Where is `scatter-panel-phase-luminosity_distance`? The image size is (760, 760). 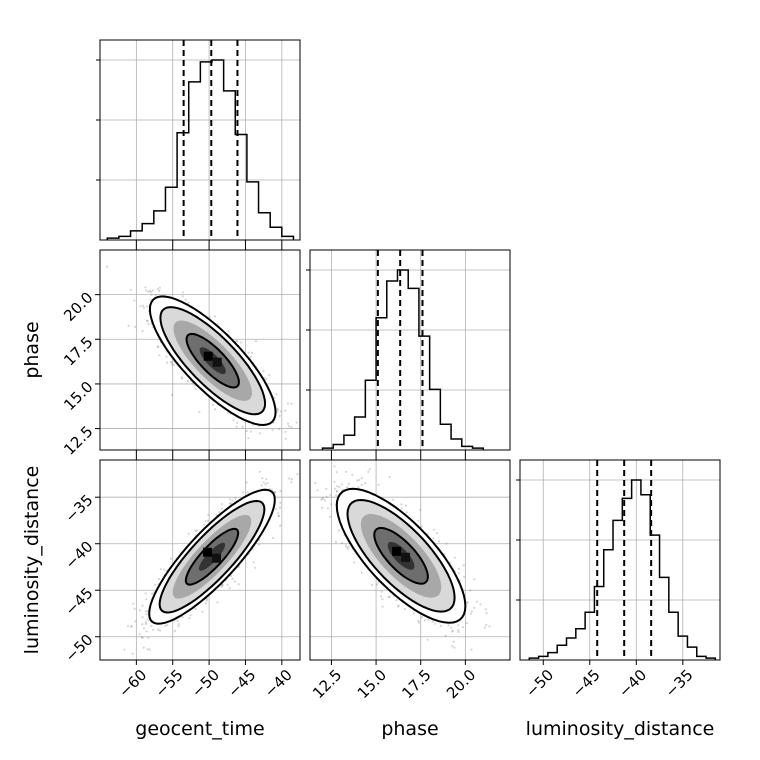 scatter-panel-phase-luminosity_distance is located at coordinates (410, 560).